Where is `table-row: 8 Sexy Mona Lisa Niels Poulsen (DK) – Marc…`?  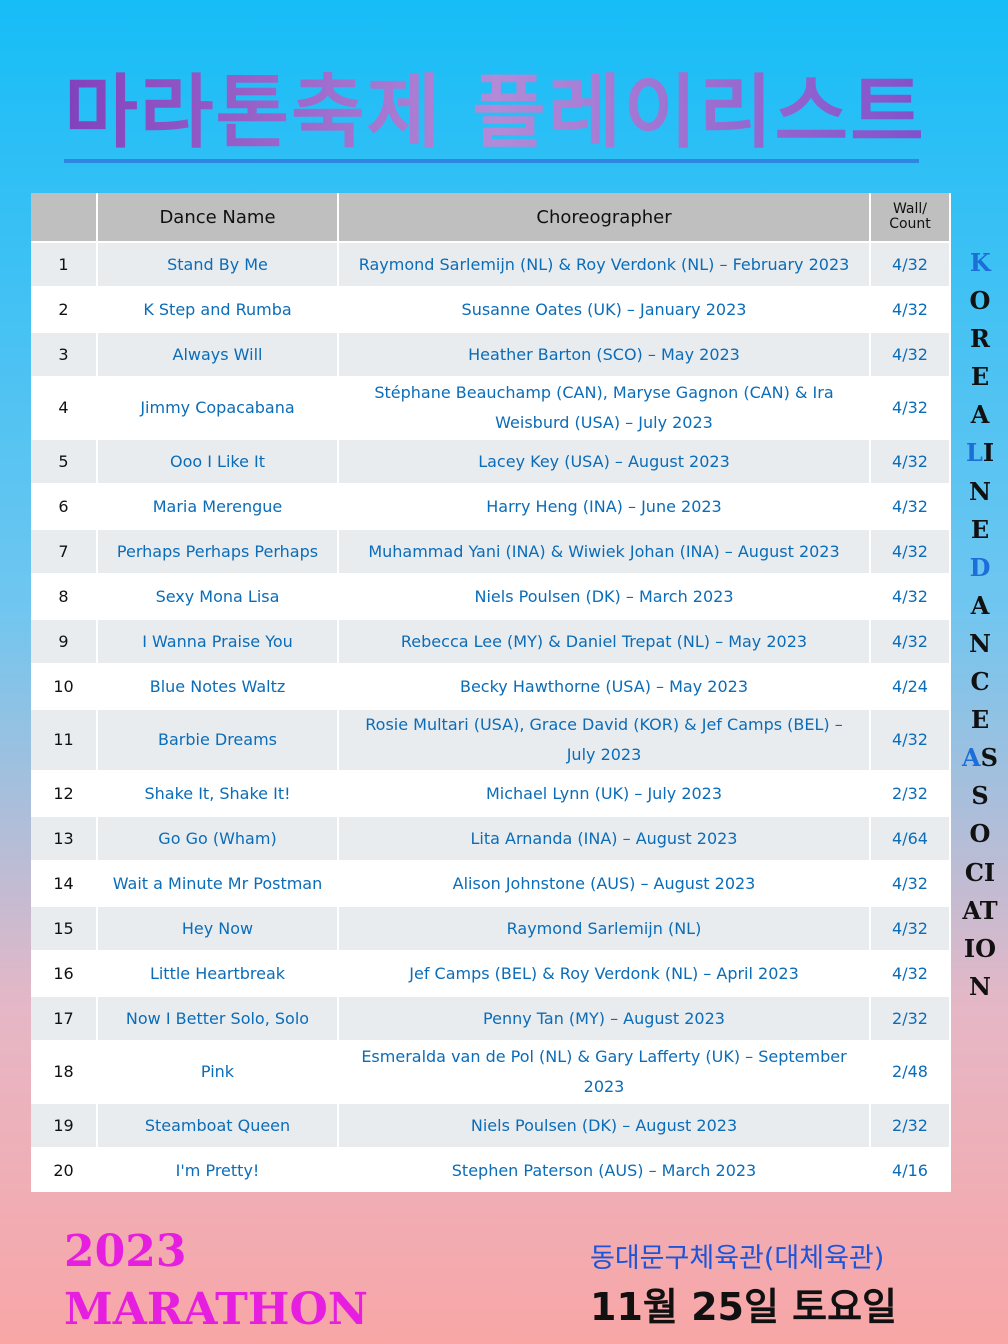
table-row: 8 Sexy Mona Lisa Niels Poulsen (DK) – Marc… is located at coordinates (491, 596).